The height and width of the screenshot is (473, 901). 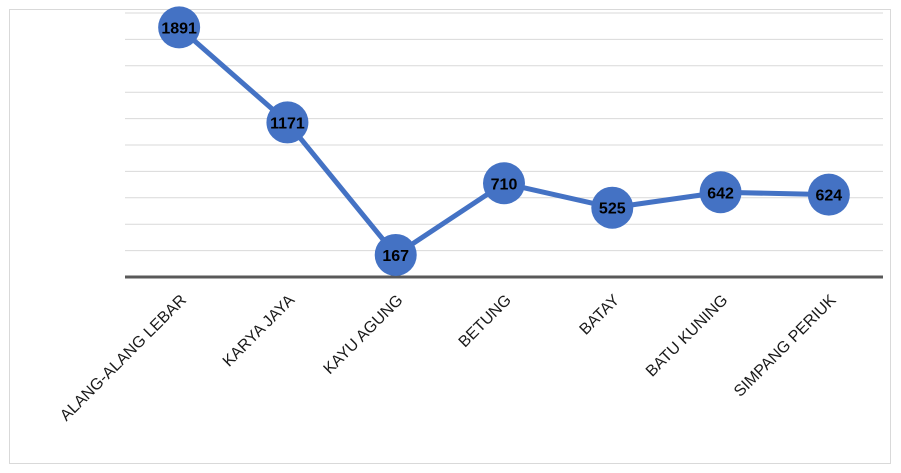 I want to click on data-label: 1171, so click(x=287, y=123).